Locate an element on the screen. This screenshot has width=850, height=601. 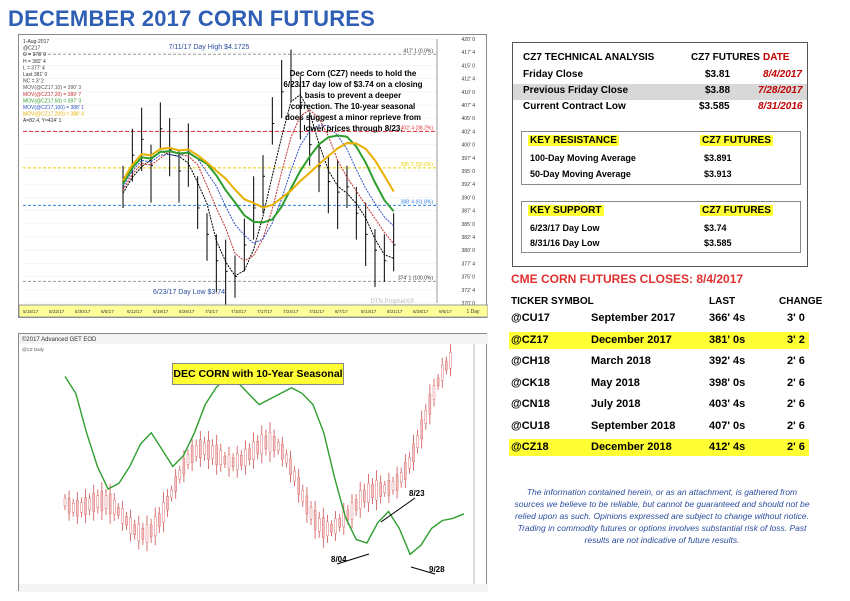
y-tick-label: 410' 0 is located at coordinates (469, 93).